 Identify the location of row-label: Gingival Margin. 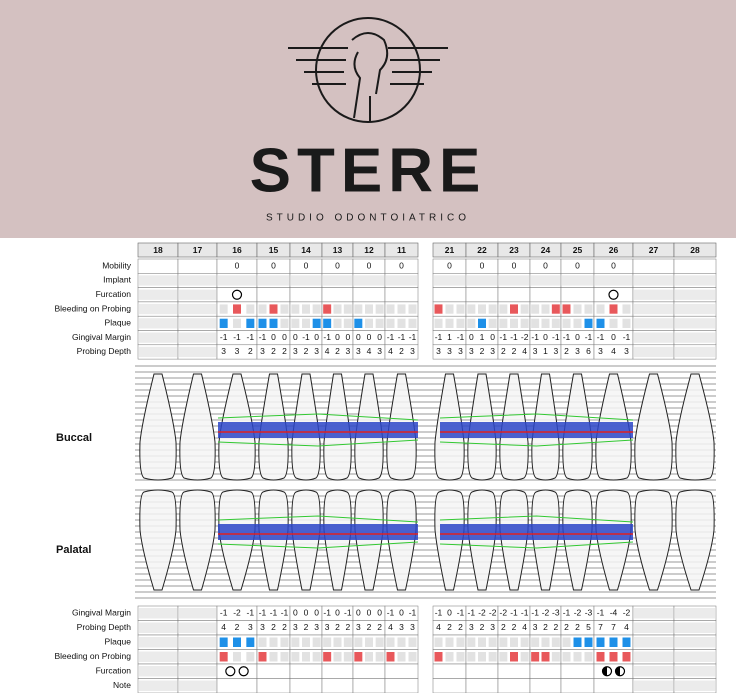
(101, 337).